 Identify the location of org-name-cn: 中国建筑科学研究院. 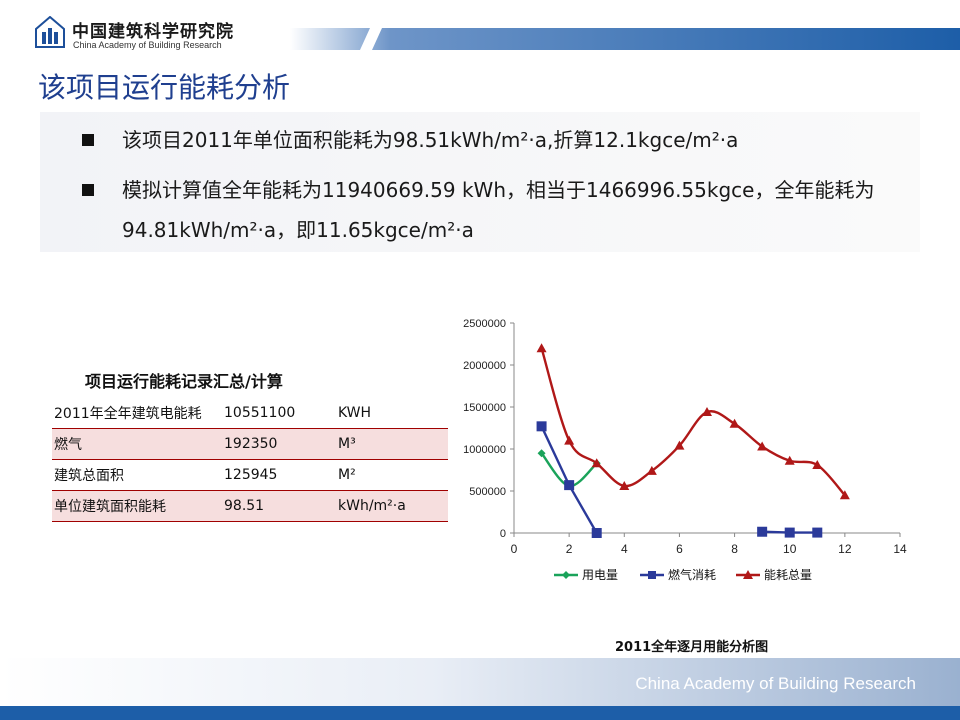
(153, 32).